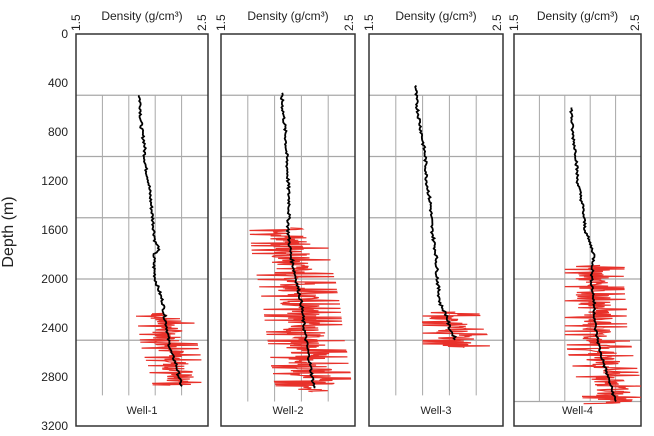 Image resolution: width=654 pixels, height=436 pixels. I want to click on well-label: Well-2, so click(288, 411).